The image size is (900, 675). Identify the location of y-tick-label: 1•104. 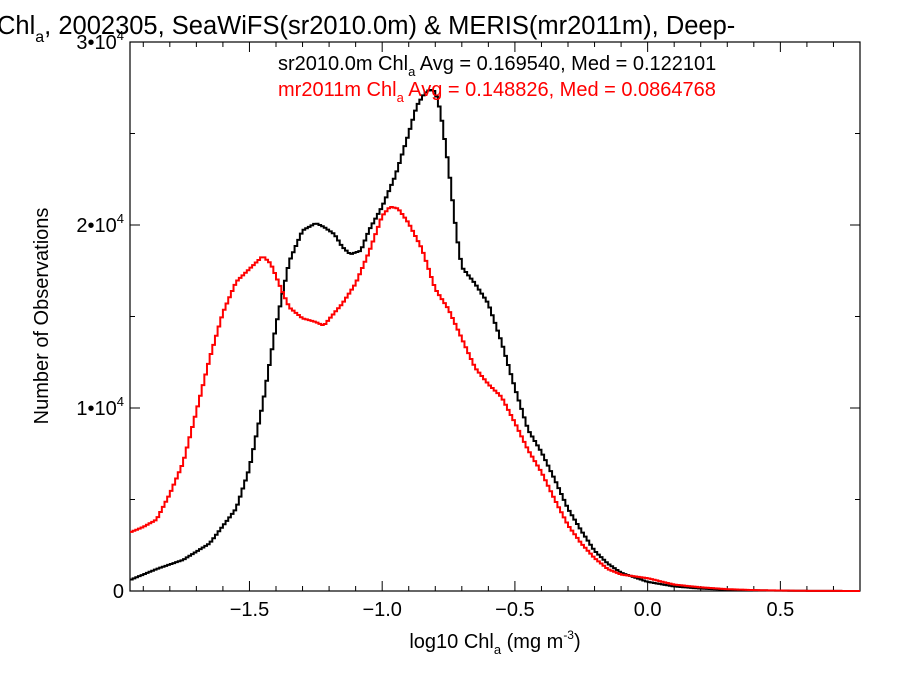
(100, 407).